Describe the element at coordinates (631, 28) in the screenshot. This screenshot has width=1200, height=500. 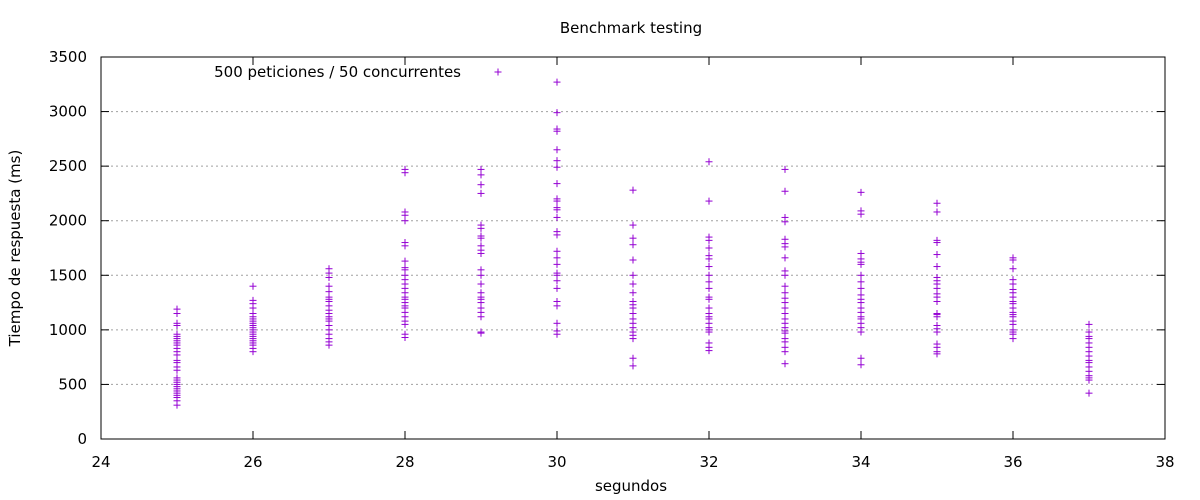
I see `chart-title: Benchmark testing` at that location.